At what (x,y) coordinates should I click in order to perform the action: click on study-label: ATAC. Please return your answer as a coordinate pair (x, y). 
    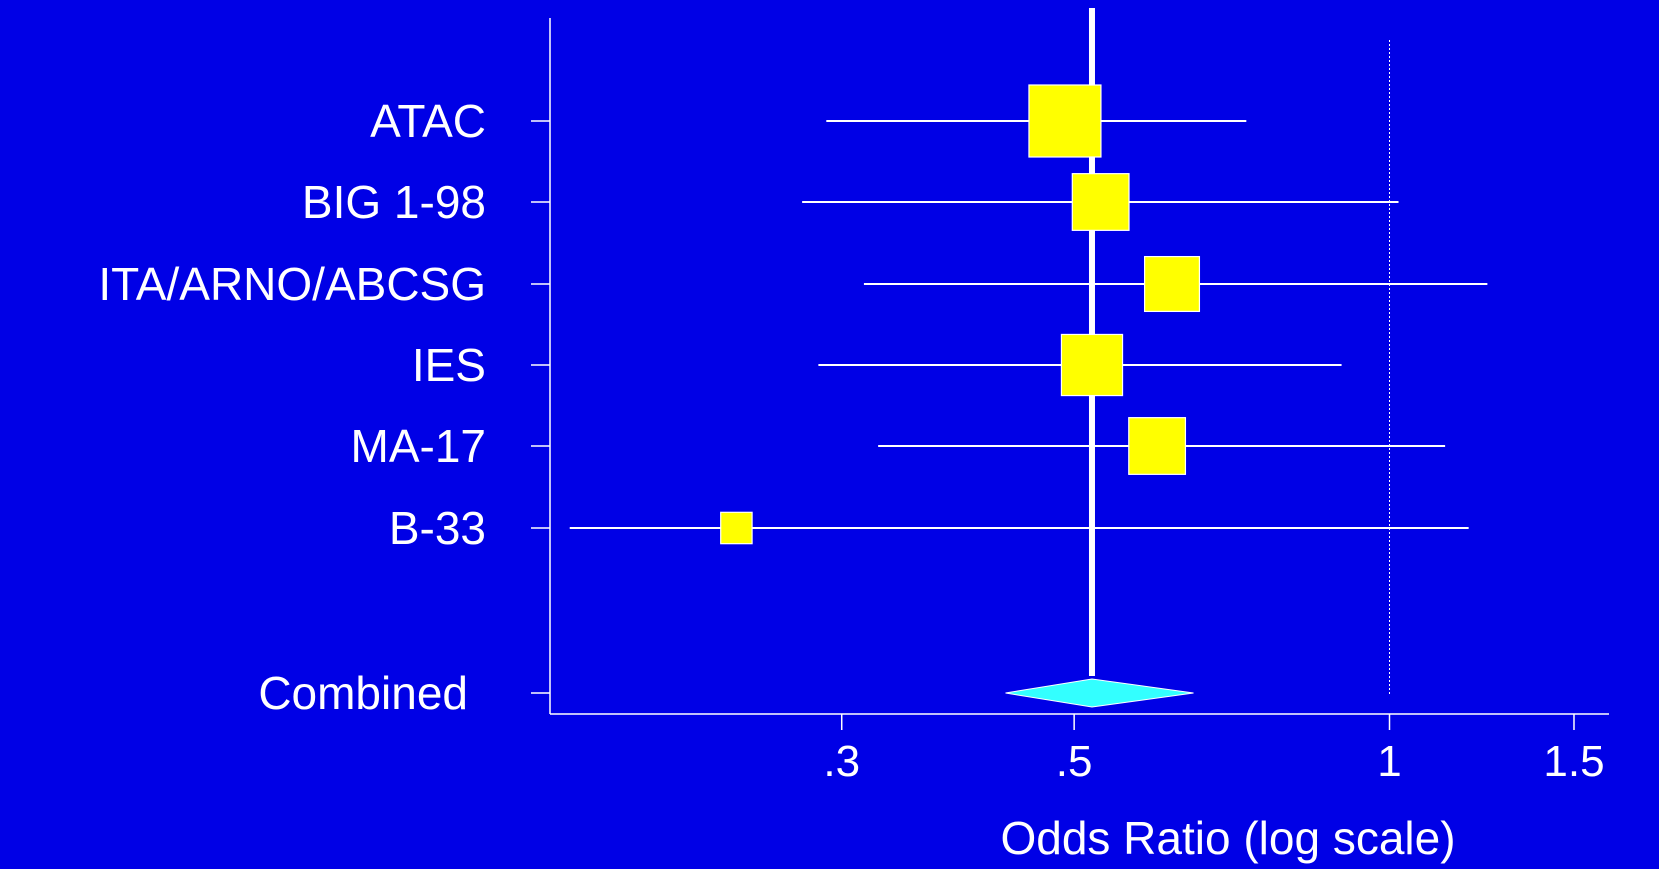
    Looking at the image, I should click on (428, 121).